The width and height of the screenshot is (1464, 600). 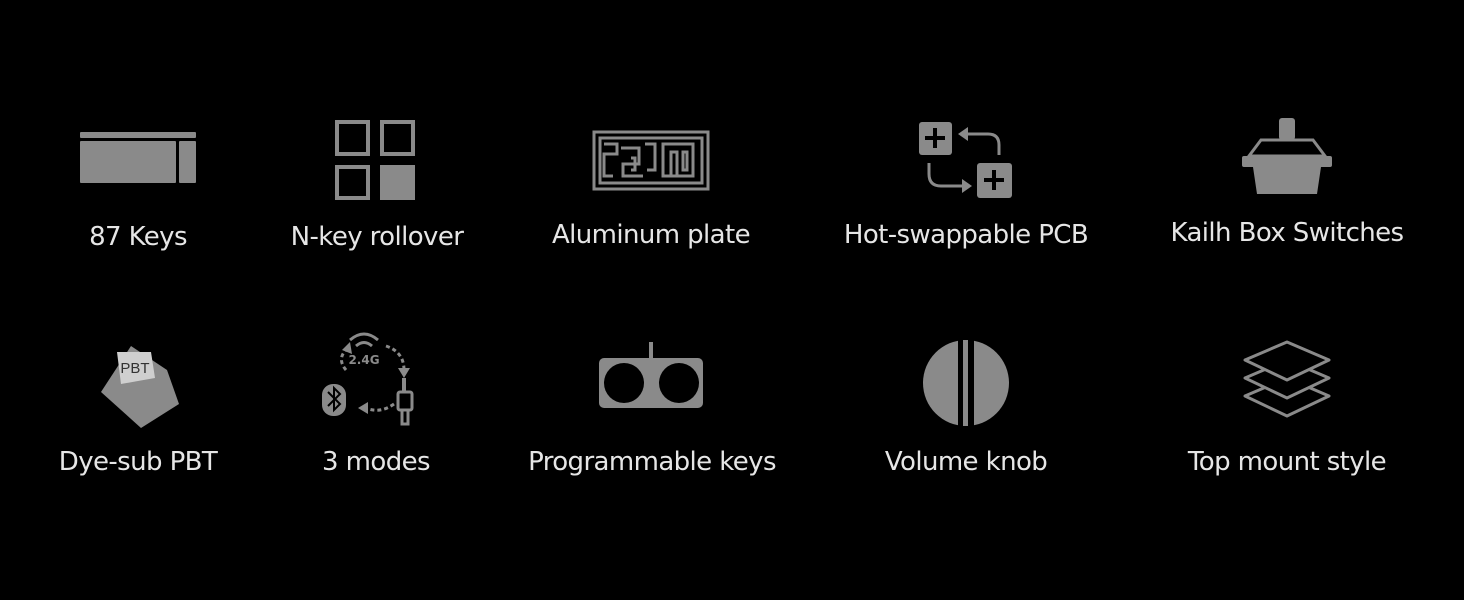 What do you see at coordinates (651, 375) in the screenshot?
I see `macro-icon` at bounding box center [651, 375].